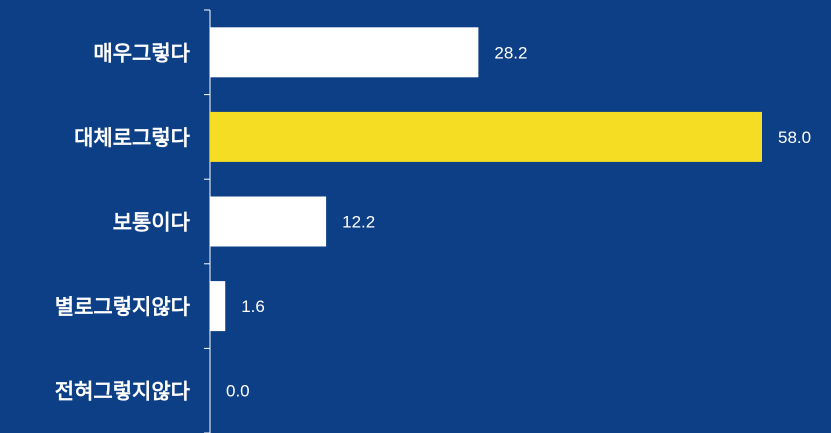  What do you see at coordinates (132, 138) in the screenshot?
I see `category-label: 대체로그렇다` at bounding box center [132, 138].